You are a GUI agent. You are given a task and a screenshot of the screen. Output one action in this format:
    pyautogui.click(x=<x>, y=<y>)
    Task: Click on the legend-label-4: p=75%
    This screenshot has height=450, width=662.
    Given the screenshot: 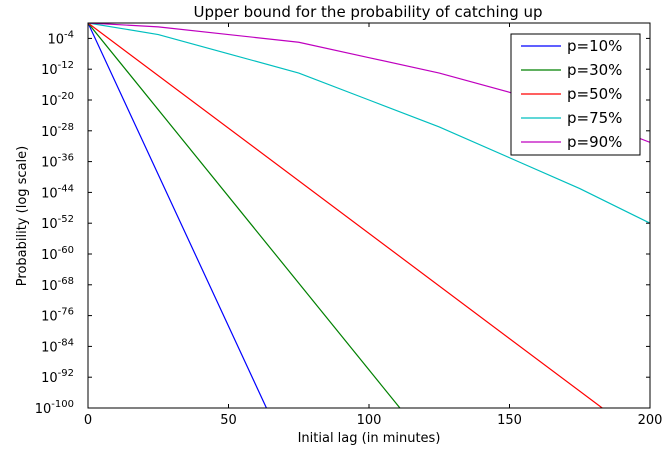 What is the action you would take?
    pyautogui.click(x=594, y=118)
    